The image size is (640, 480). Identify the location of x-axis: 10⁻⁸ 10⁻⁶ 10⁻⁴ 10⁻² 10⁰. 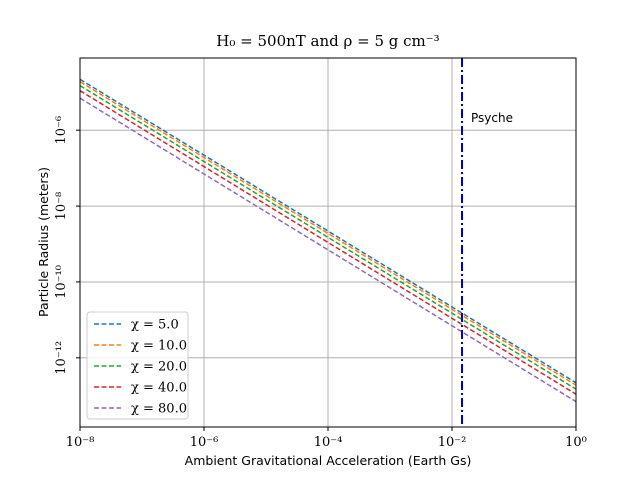
(326, 438).